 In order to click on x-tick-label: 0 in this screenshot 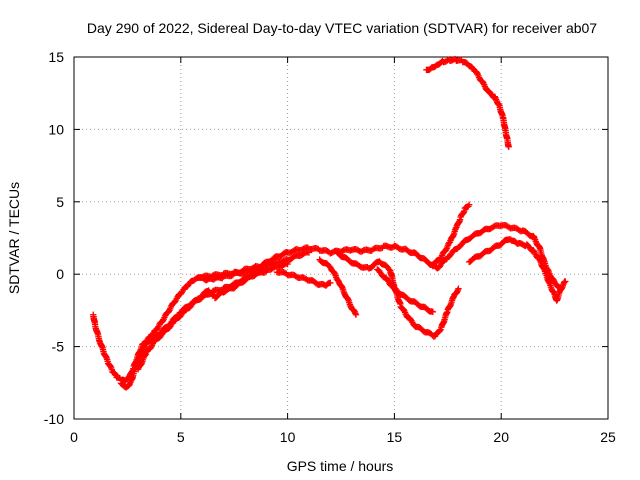, I will do `click(74, 437)`.